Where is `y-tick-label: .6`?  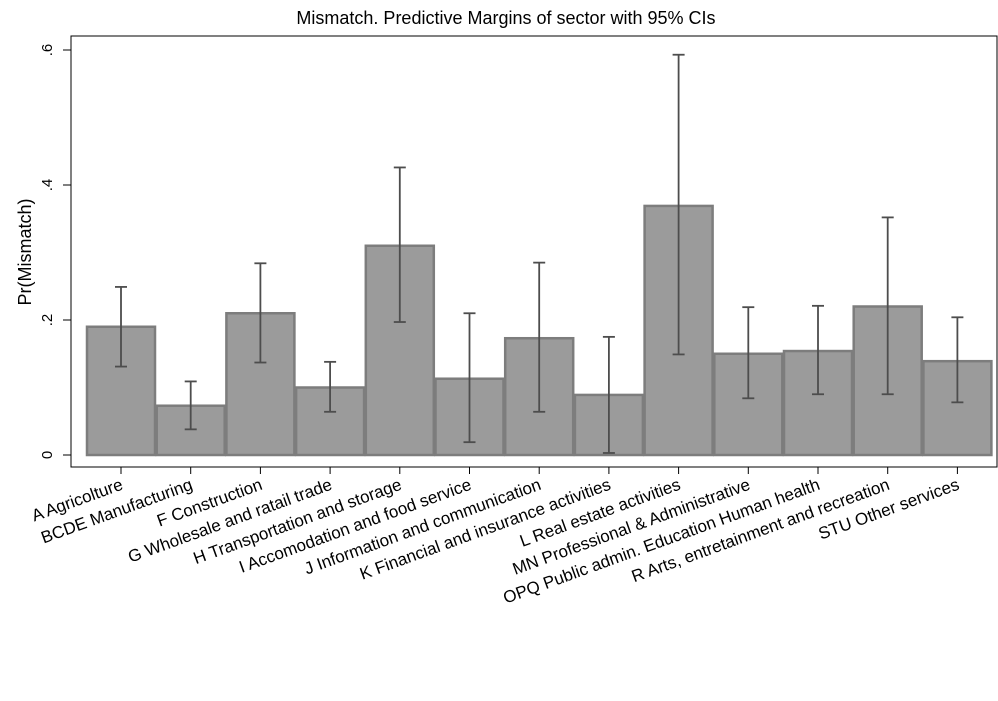
y-tick-label: .6 is located at coordinates (47, 50).